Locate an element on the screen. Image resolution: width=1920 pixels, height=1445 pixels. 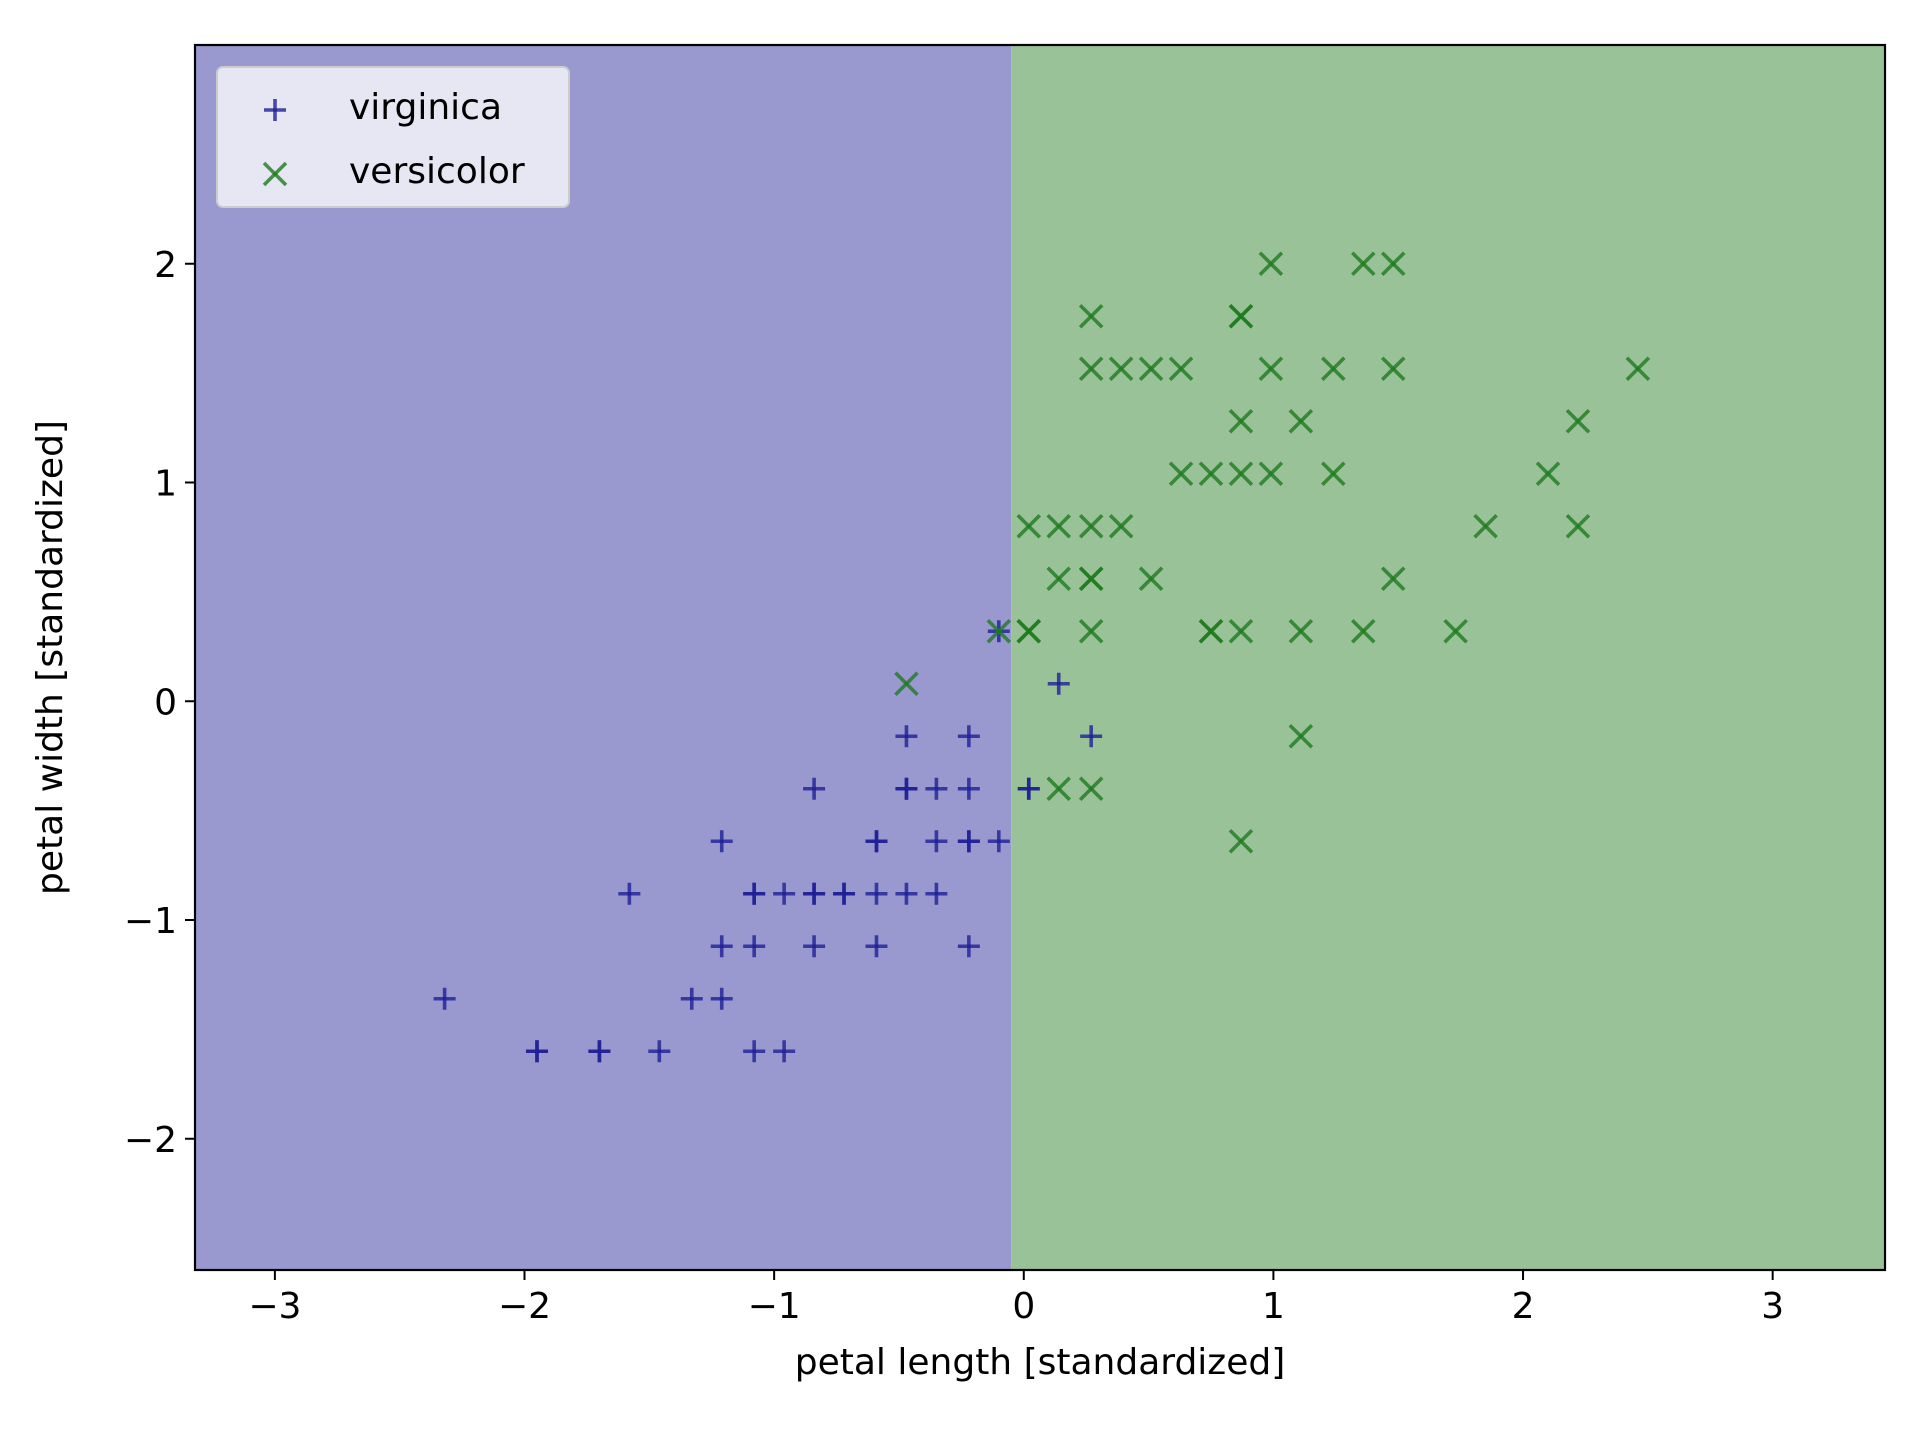
legend-virginica-label: virginica is located at coordinates (425, 107).